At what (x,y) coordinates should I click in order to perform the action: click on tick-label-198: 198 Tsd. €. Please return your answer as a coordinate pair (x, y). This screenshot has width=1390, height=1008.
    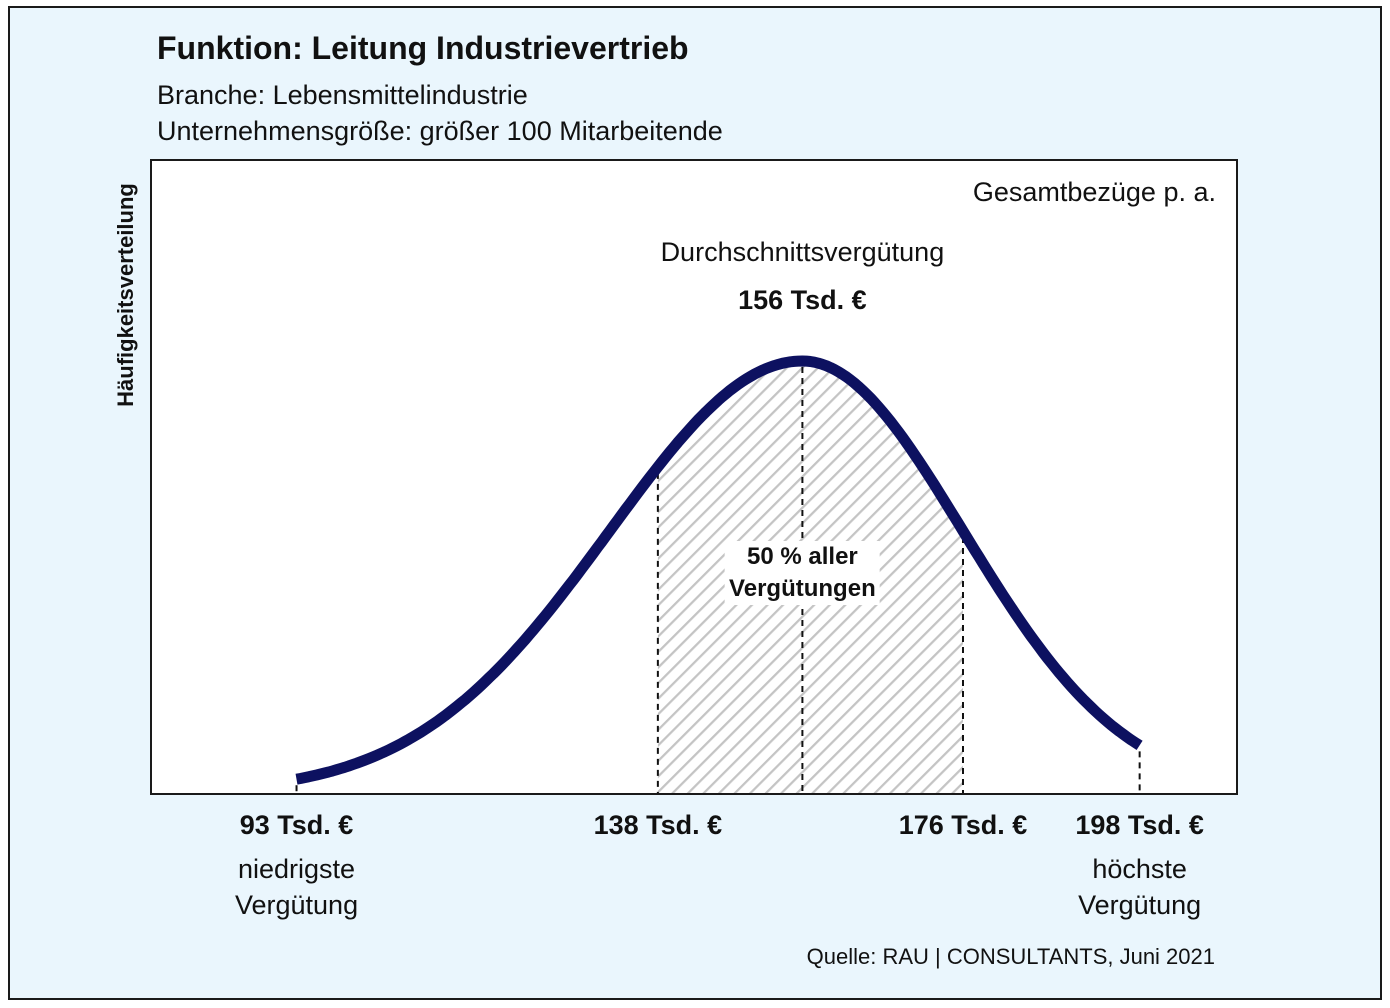
    Looking at the image, I should click on (1139, 825).